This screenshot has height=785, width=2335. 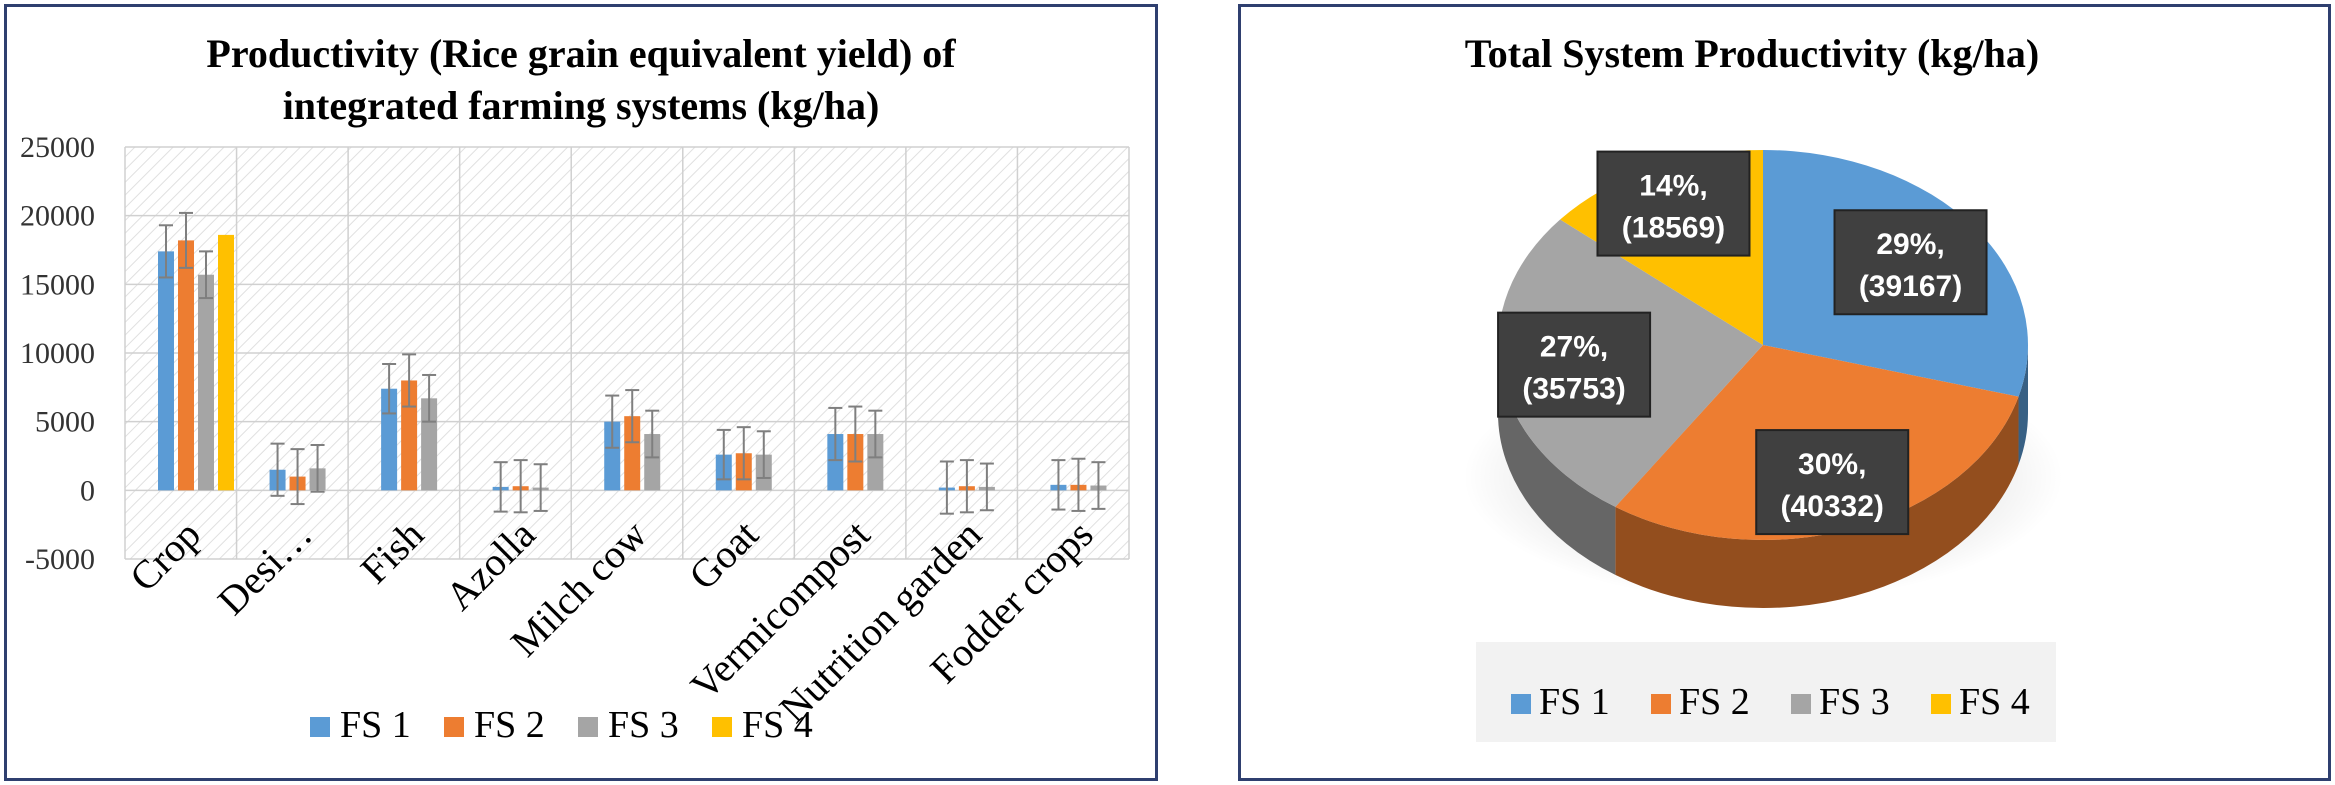 I want to click on data-label-percent: 29%,, so click(x=1910, y=244).